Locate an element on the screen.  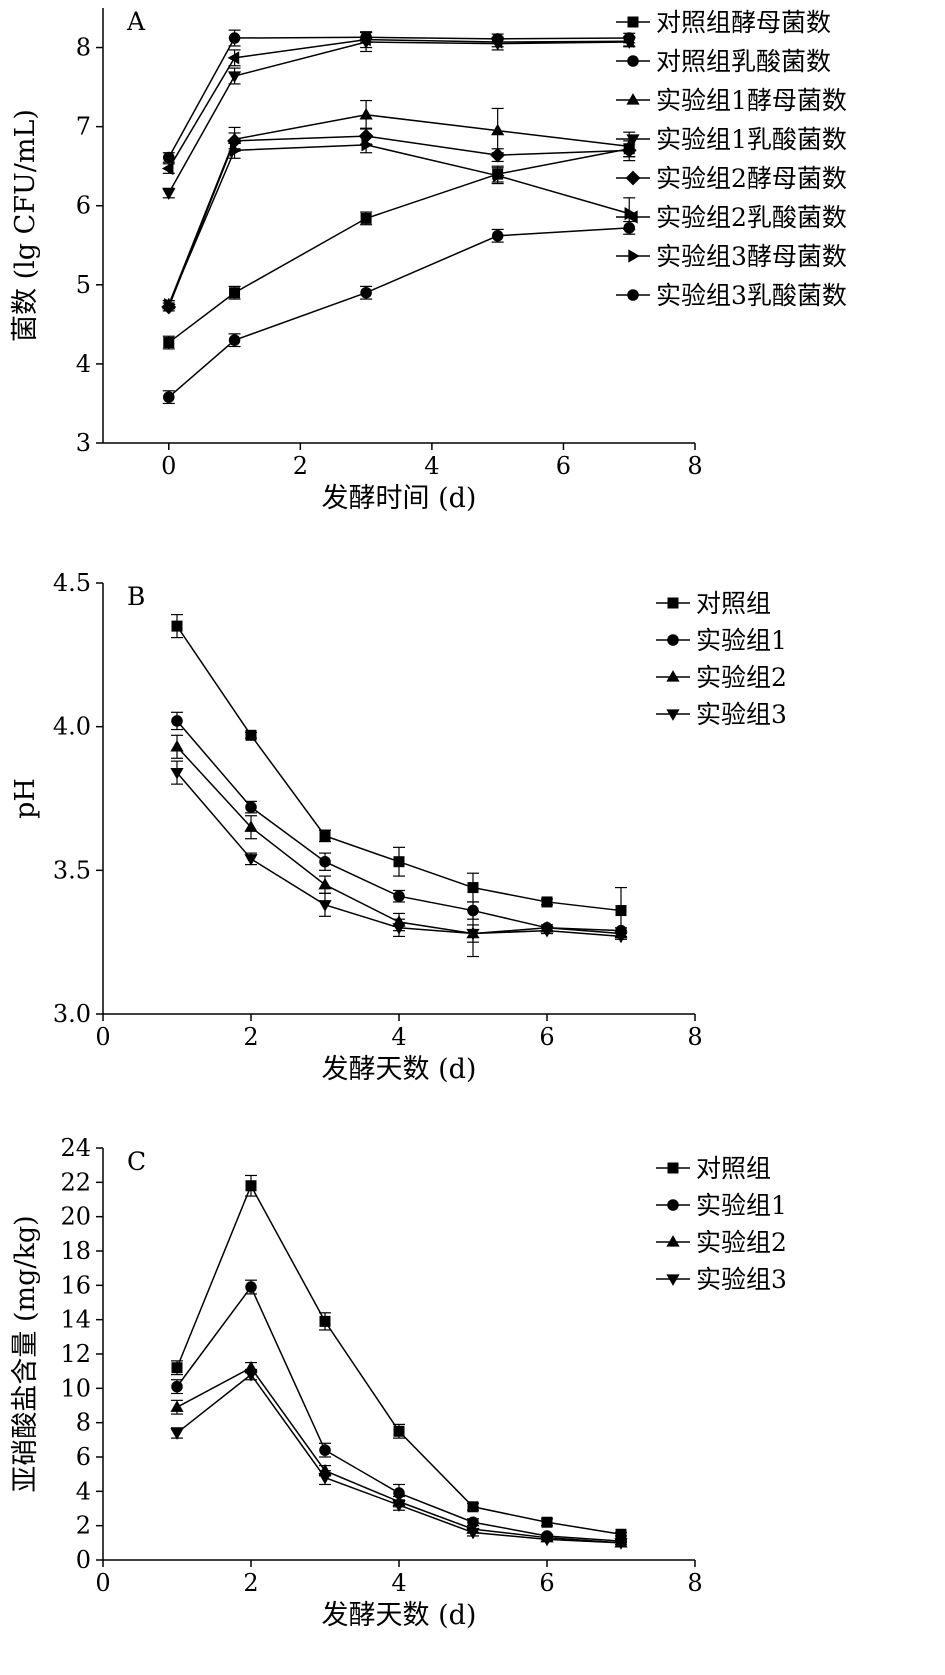
panel-label: B is located at coordinates (136, 596).